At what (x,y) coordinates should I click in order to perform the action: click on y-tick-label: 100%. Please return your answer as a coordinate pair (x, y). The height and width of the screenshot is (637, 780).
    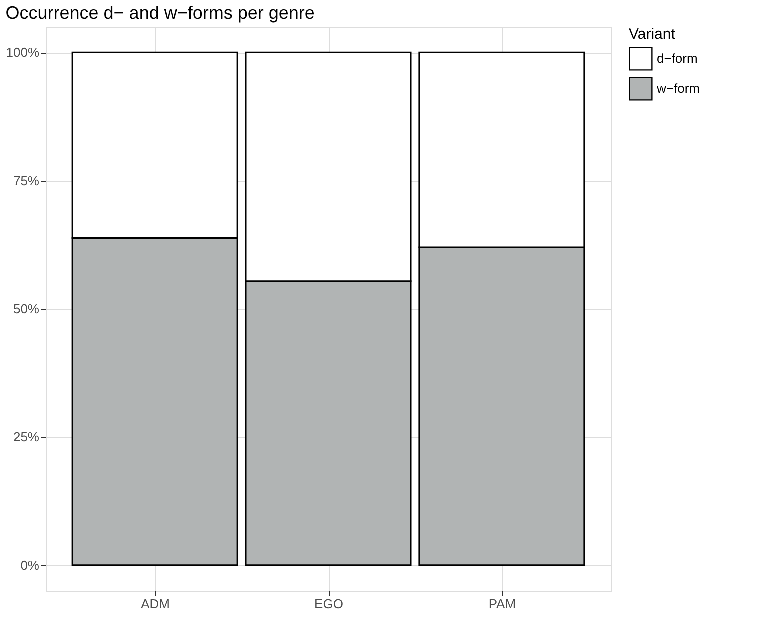
    Looking at the image, I should click on (23, 52).